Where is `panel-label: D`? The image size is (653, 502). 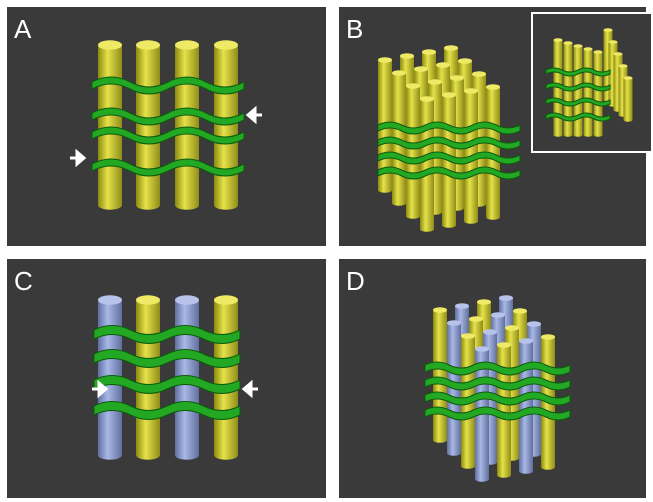
panel-label: D is located at coordinates (355, 281).